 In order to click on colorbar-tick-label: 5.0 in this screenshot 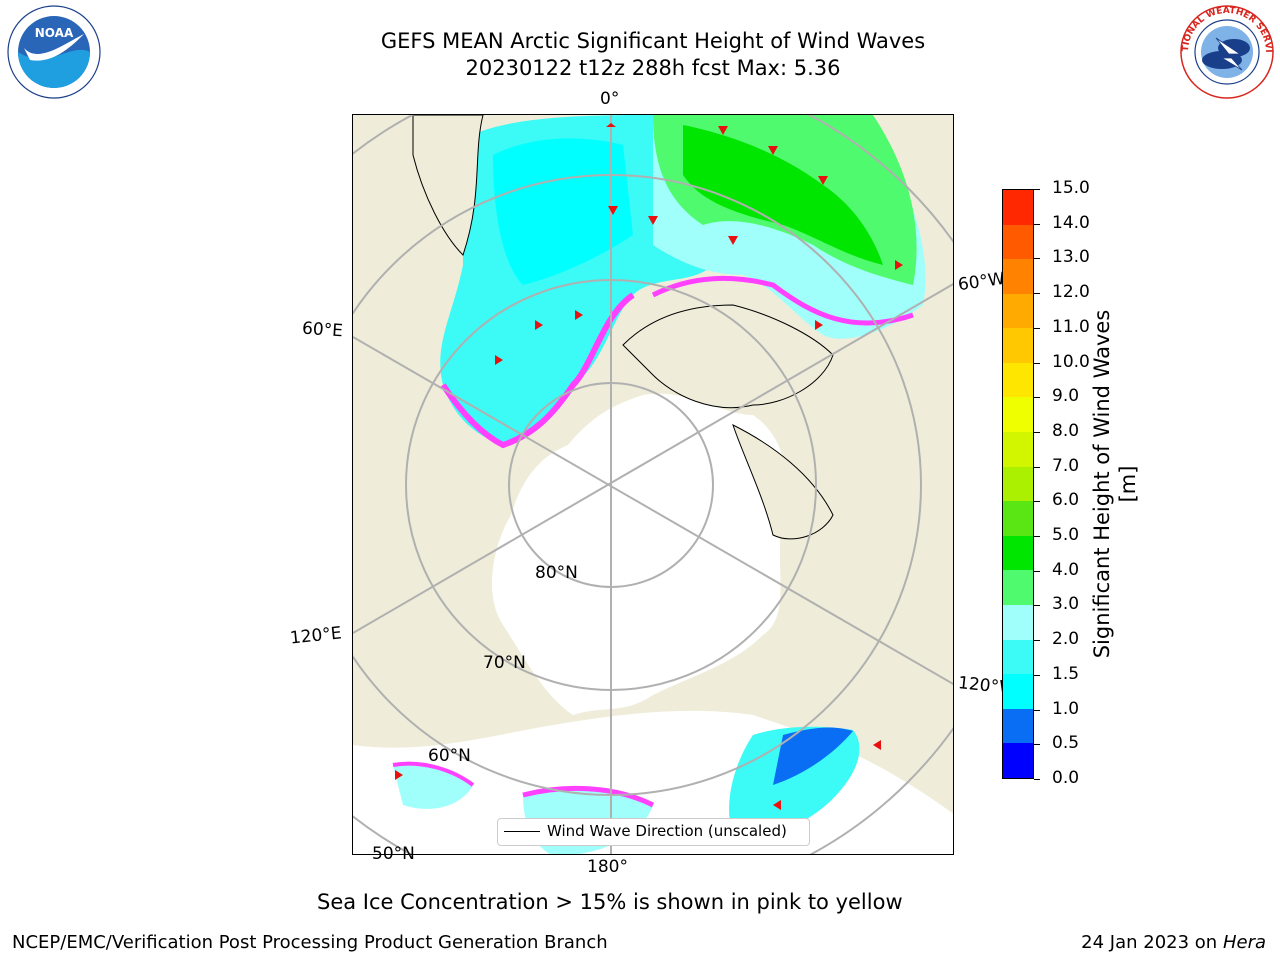, I will do `click(1066, 535)`.